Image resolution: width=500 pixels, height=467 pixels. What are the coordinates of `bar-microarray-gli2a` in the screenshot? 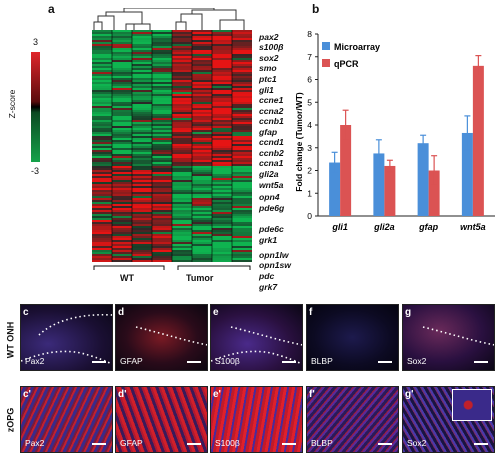 It's located at (379, 184).